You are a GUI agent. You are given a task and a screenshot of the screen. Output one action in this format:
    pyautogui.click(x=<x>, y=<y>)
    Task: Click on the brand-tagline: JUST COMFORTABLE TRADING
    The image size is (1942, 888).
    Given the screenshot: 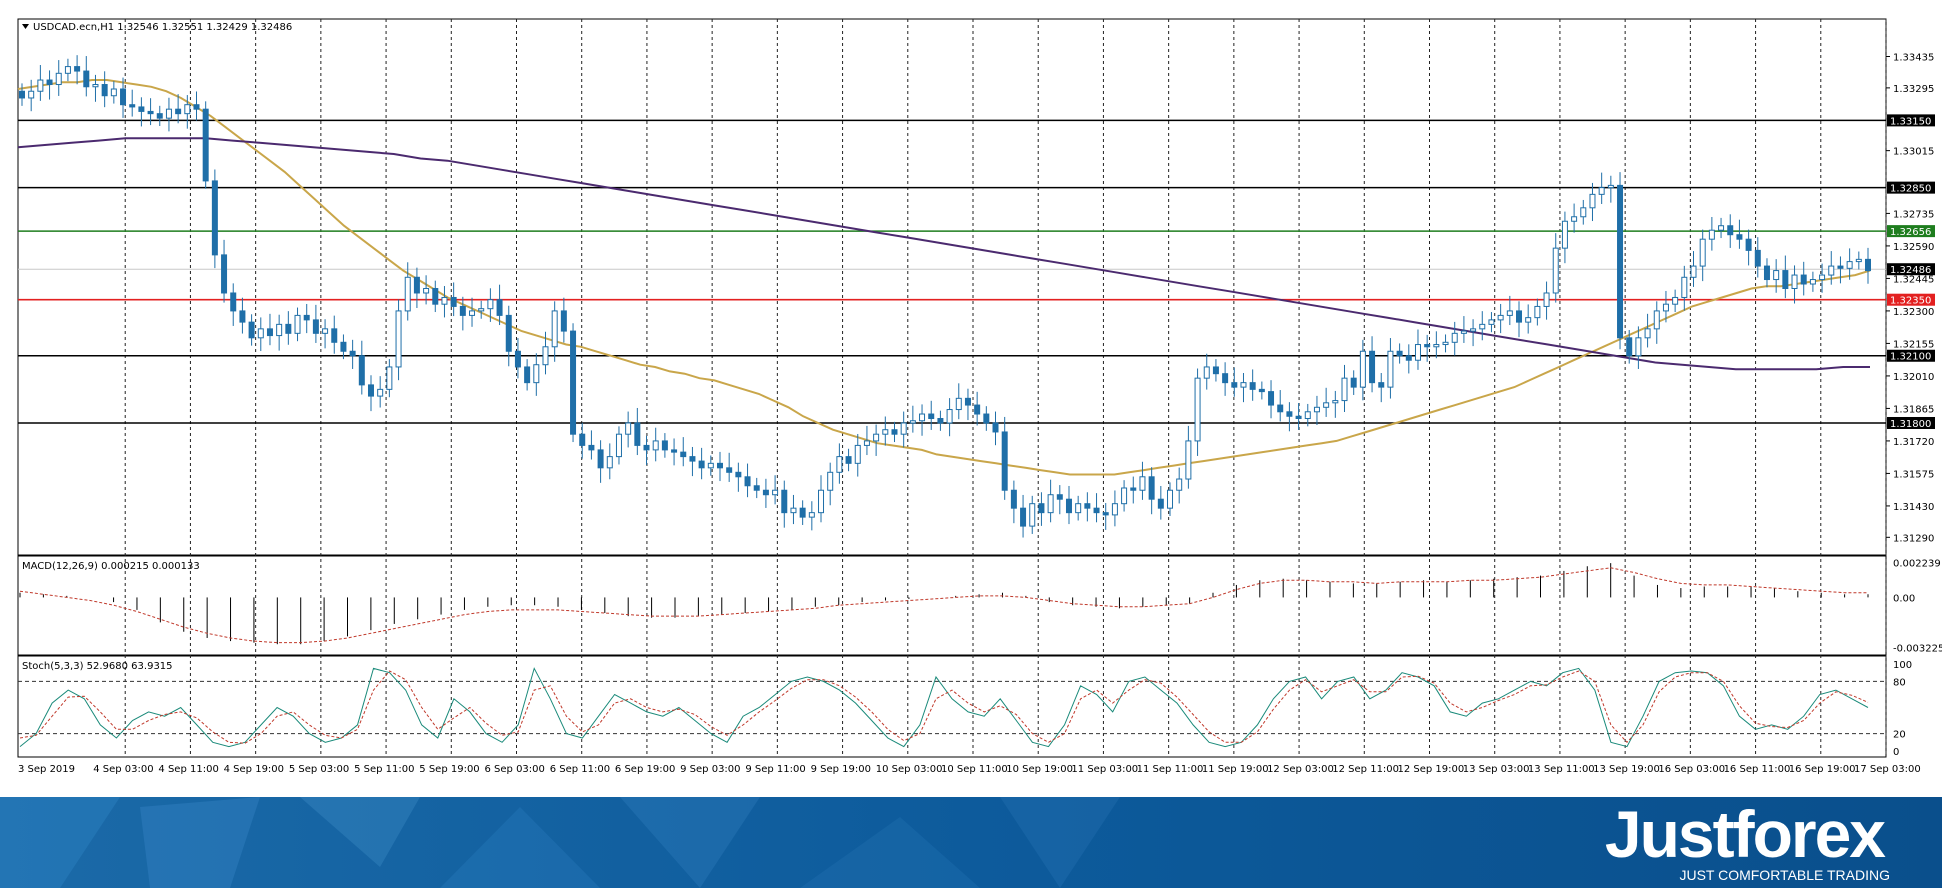 What is the action you would take?
    pyautogui.click(x=1784, y=875)
    